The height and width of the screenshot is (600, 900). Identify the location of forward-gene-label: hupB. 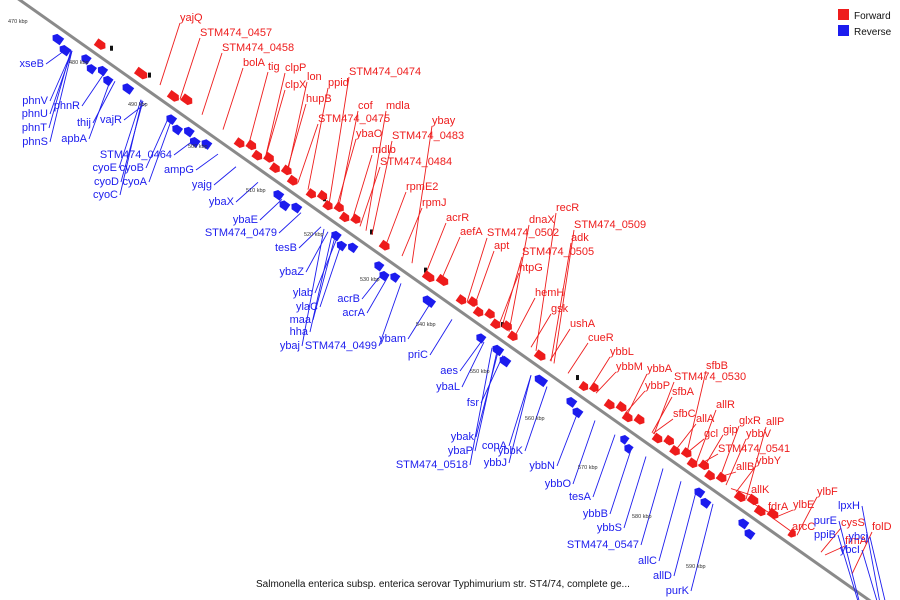
(319, 99).